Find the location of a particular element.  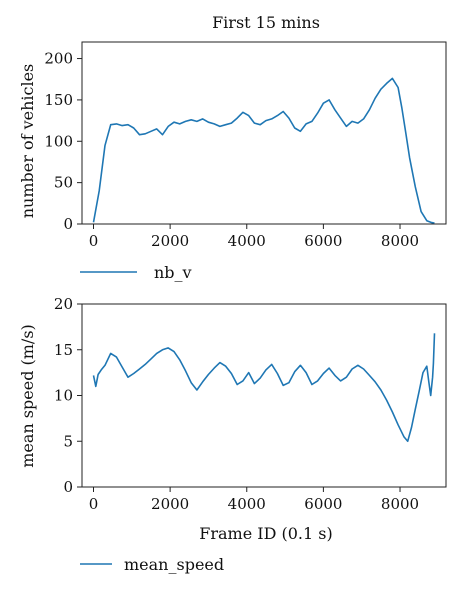

y-tick-label: 100 is located at coordinates (58, 141).